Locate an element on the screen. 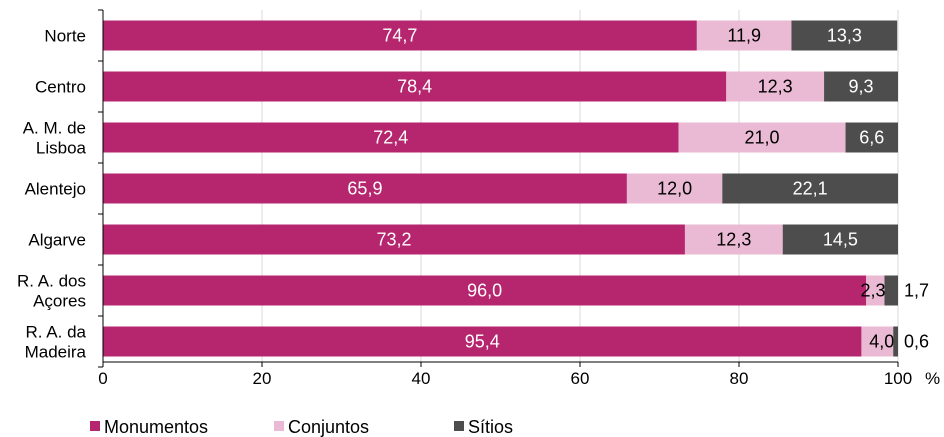 The height and width of the screenshot is (437, 944). x-axis-unit: % is located at coordinates (932, 378).